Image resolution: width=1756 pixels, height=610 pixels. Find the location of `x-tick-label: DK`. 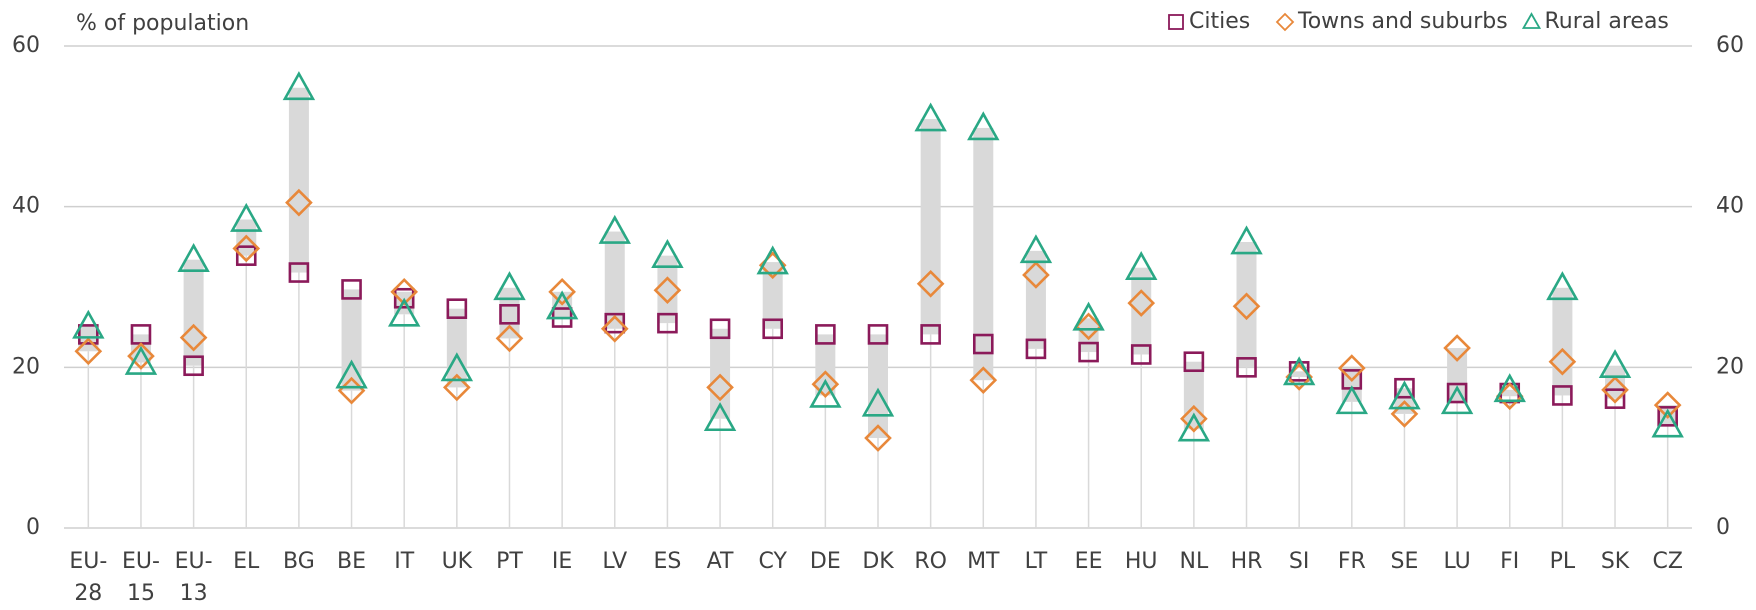

x-tick-label: DK is located at coordinates (878, 561).